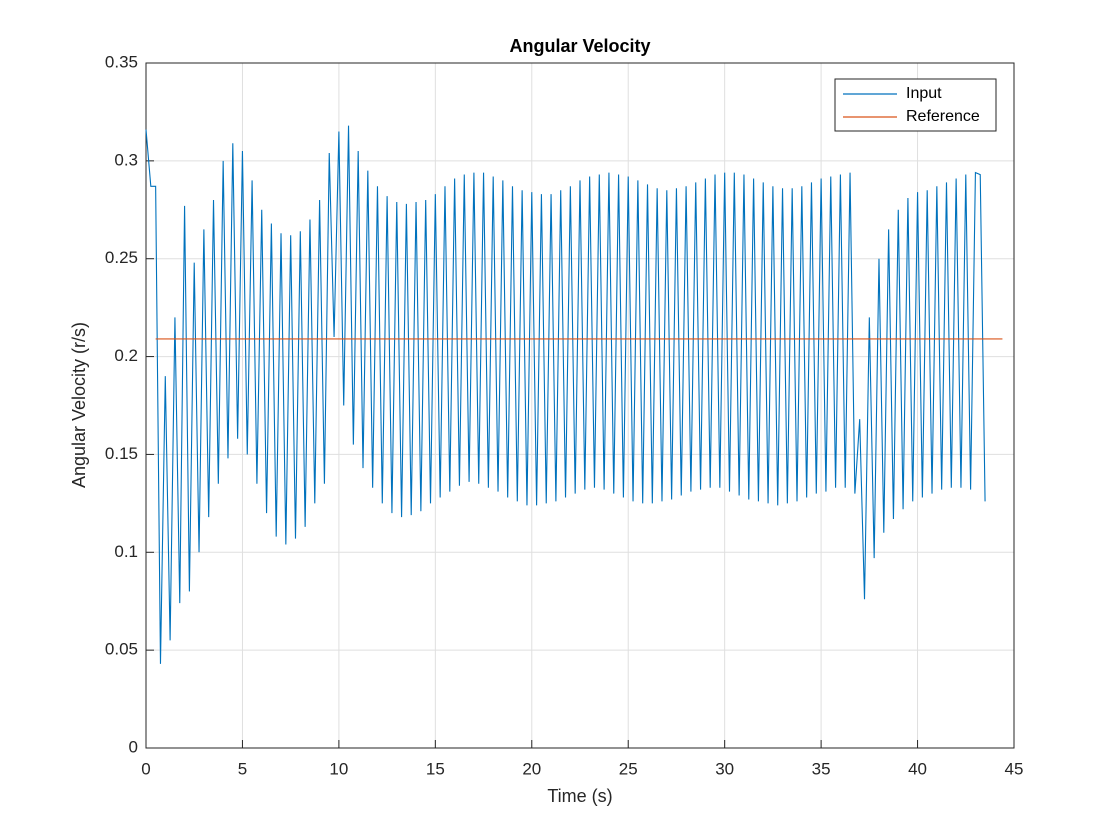  I want to click on y-tick-label: 0.25, so click(121, 257).